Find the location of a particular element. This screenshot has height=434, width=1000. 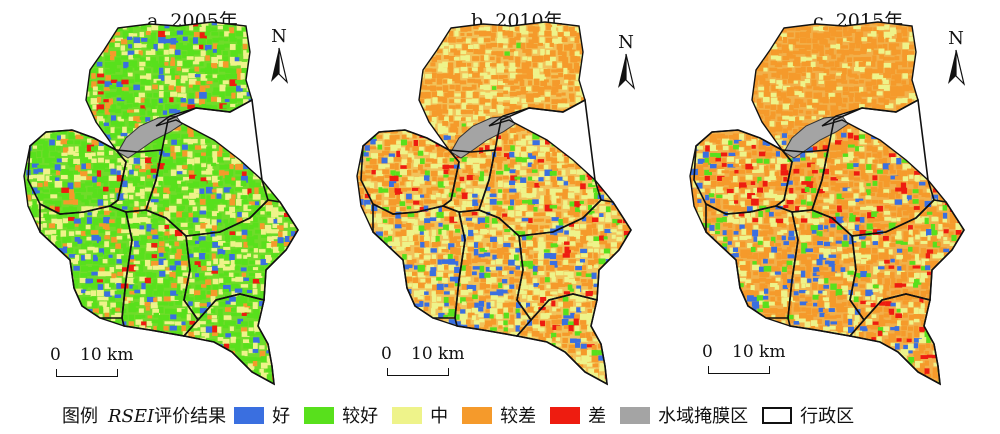

legend-item-water-mask: 水域掩膜区 is located at coordinates (684, 415).